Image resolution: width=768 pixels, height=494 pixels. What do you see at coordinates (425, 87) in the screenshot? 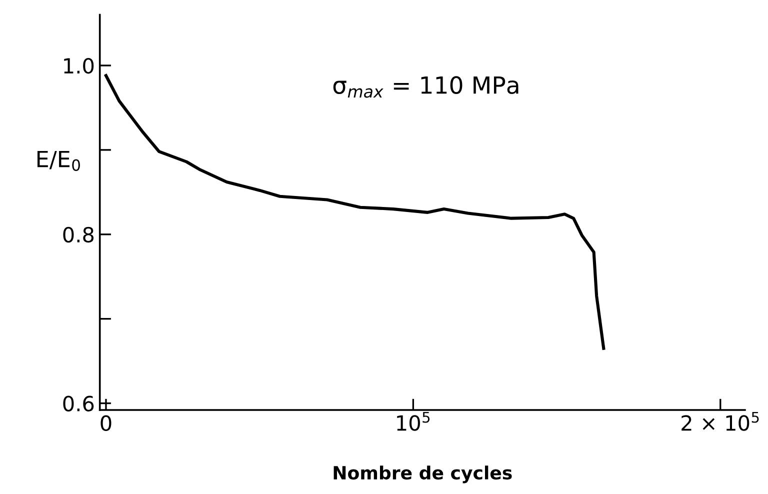
I see `annotation: σ$_{max}$ = 110 MPa` at bounding box center [425, 87].